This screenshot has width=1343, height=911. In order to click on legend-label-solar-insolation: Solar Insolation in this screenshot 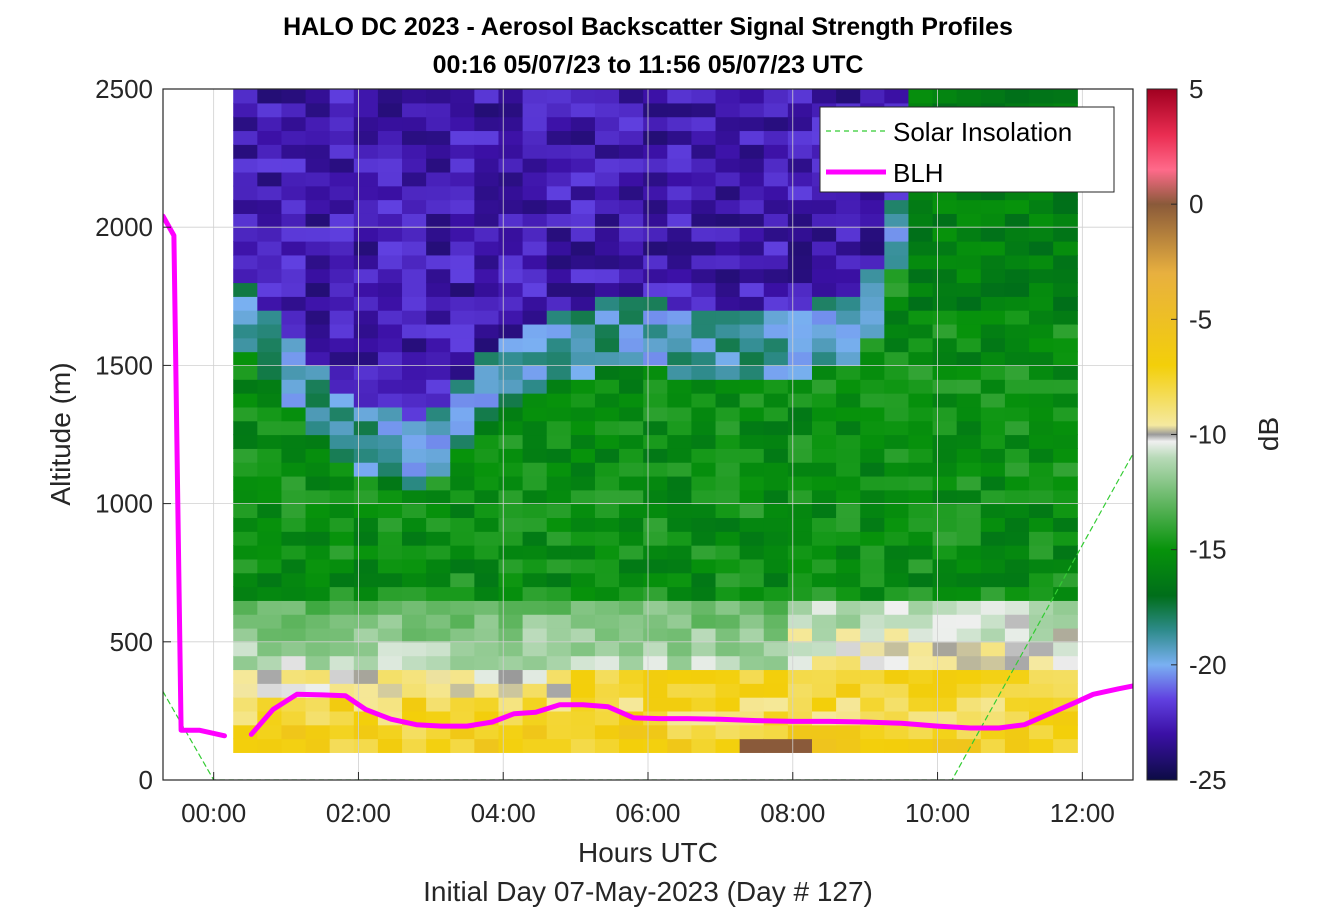, I will do `click(982, 132)`.